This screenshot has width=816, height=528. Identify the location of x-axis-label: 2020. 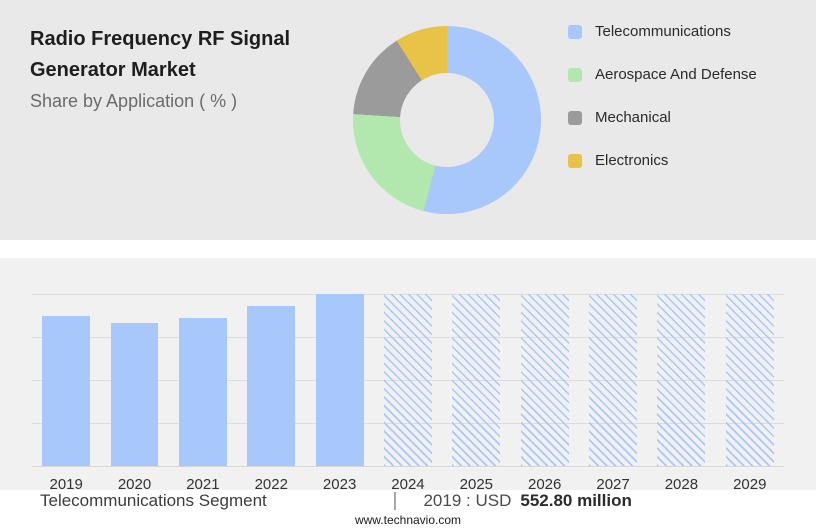
(134, 484).